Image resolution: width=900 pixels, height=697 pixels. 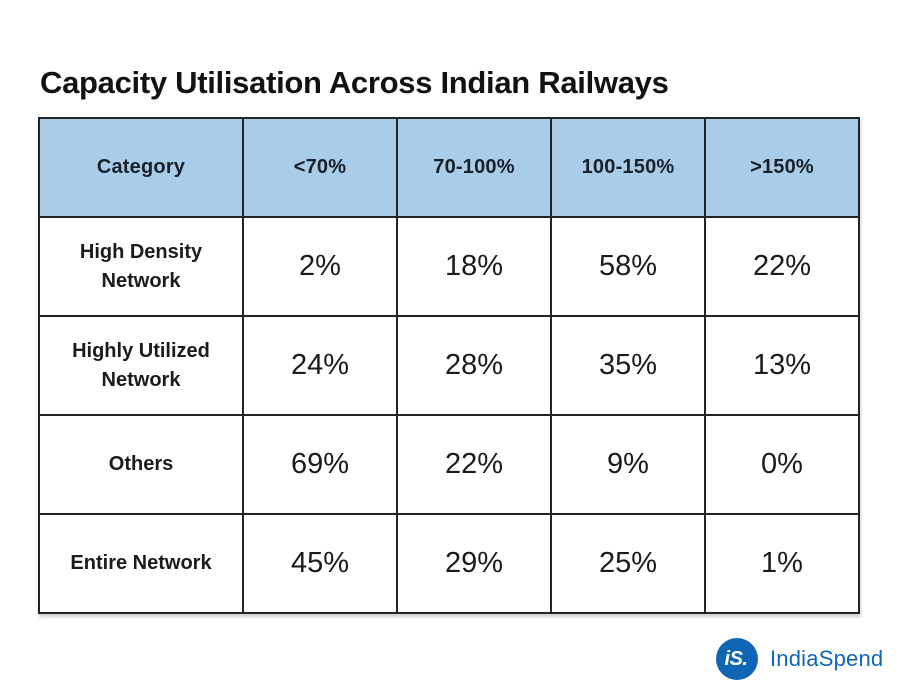 I want to click on table-header-row: Category <70% 70-100% 100-150% >150%, so click(x=449, y=167).